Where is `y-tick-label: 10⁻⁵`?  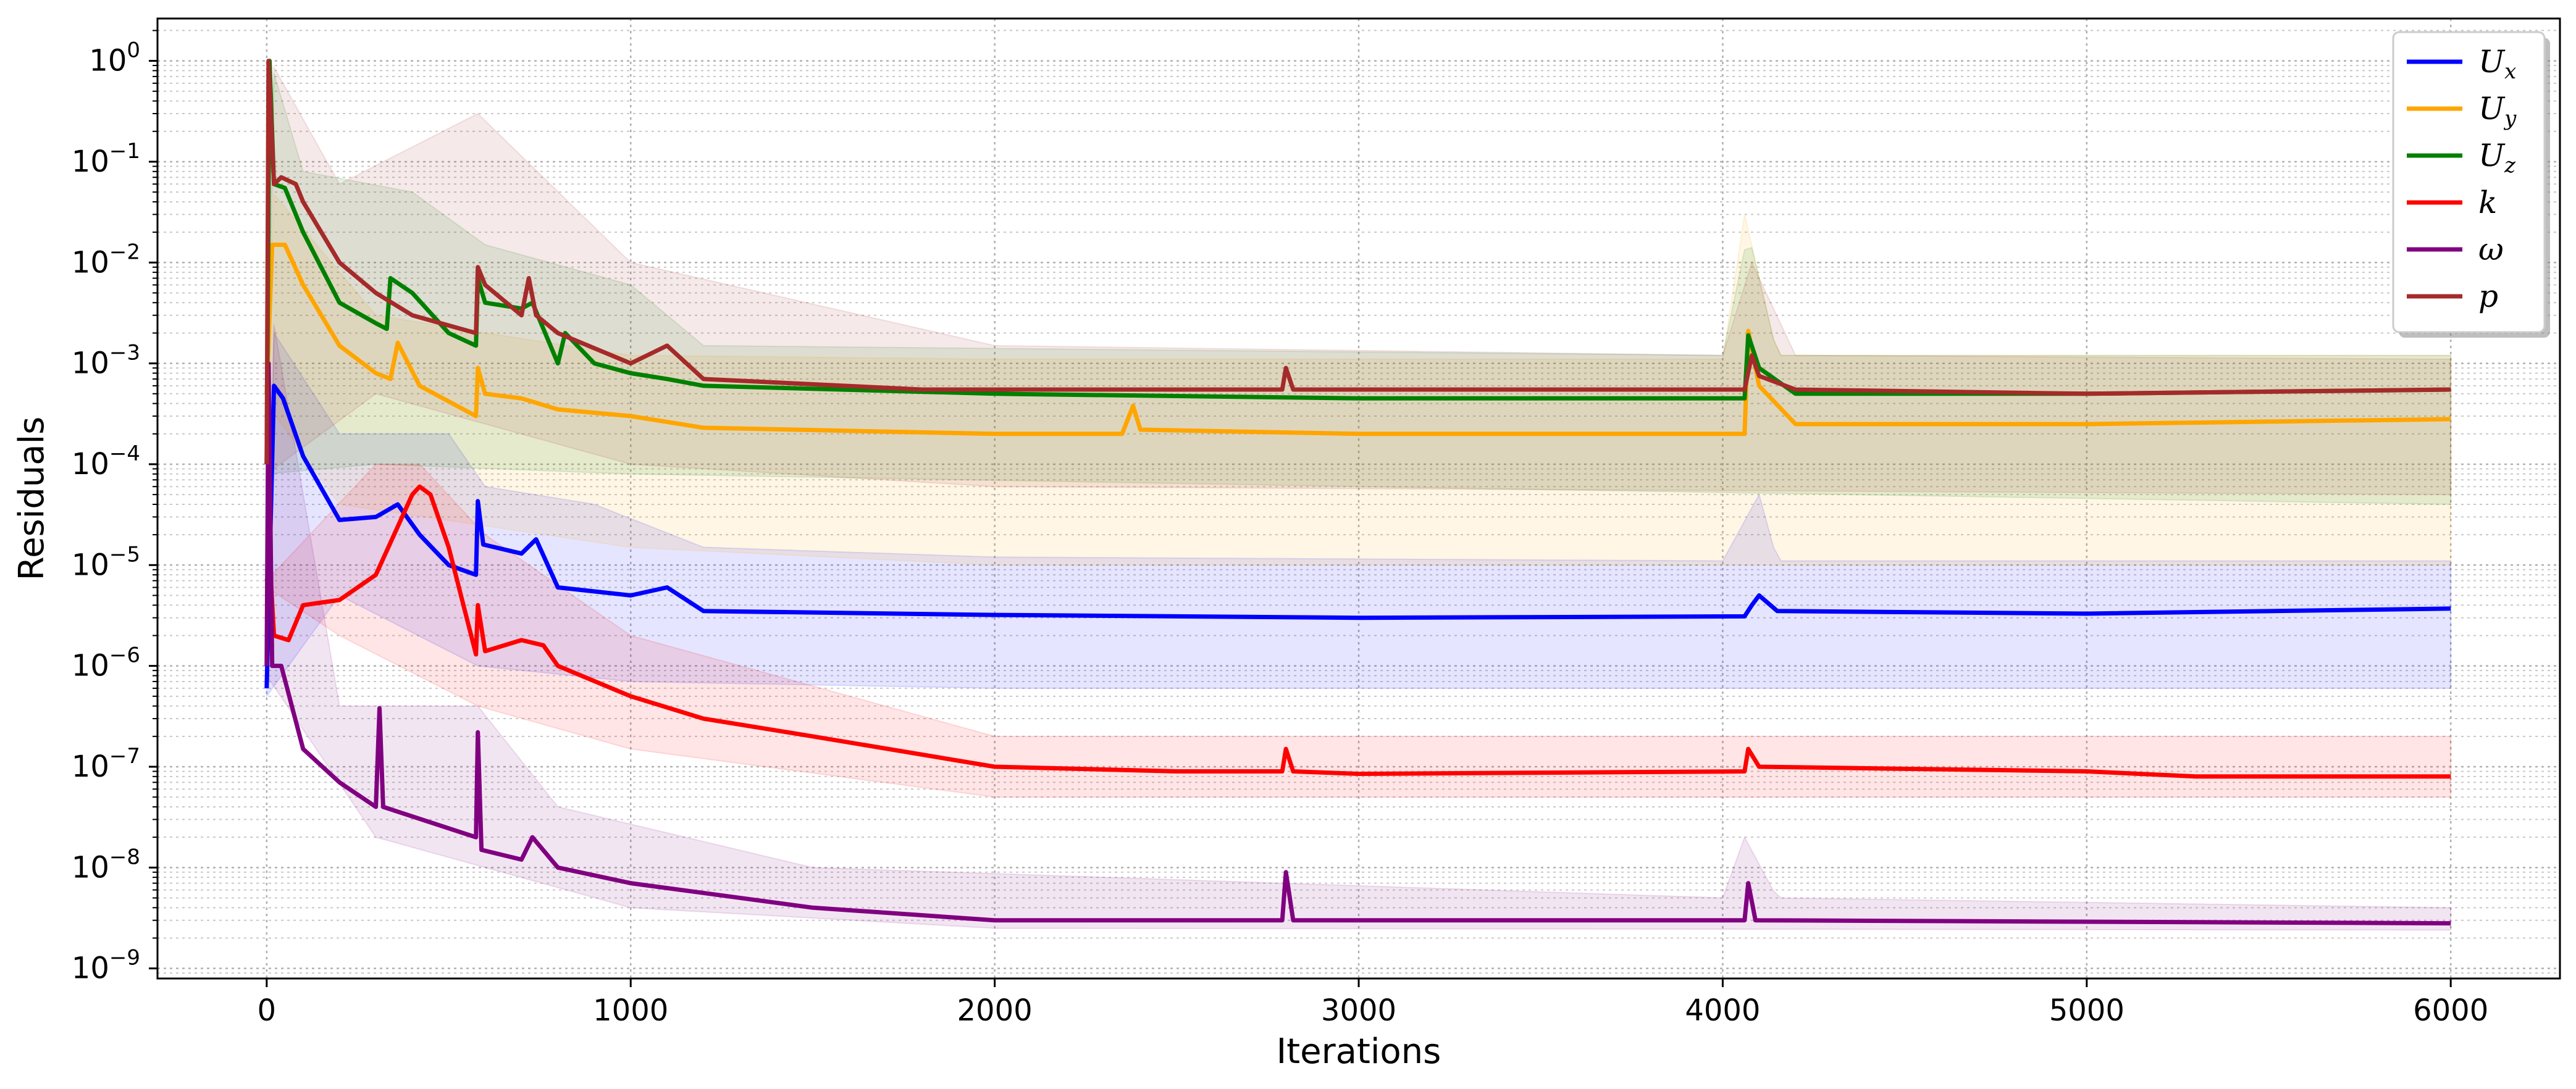
y-tick-label: 10⁻⁵ is located at coordinates (106, 562).